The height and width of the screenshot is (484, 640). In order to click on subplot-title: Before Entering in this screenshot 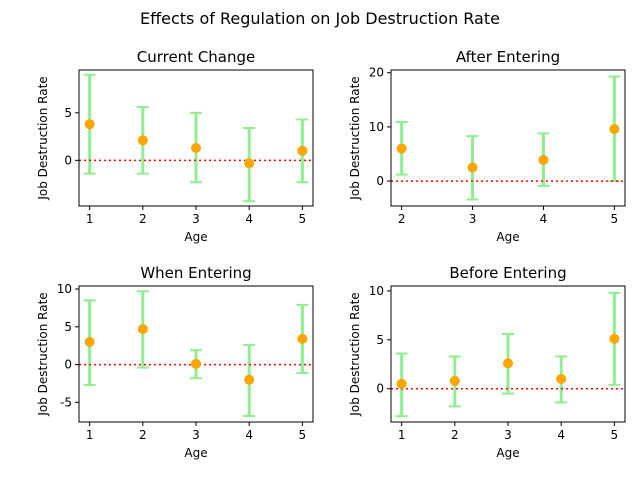, I will do `click(507, 273)`.